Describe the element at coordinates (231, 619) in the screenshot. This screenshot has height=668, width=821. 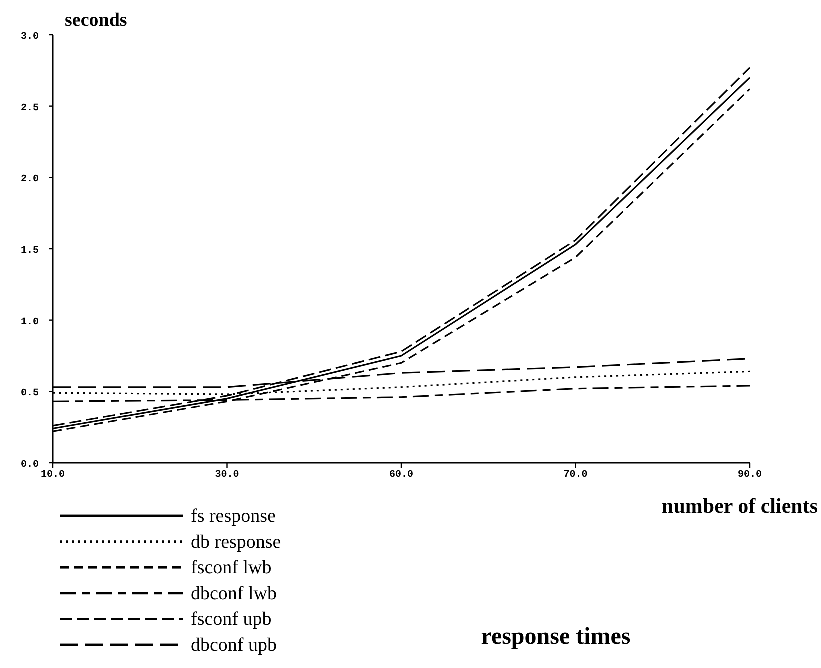
I see `legend-label: fsconf upb` at that location.